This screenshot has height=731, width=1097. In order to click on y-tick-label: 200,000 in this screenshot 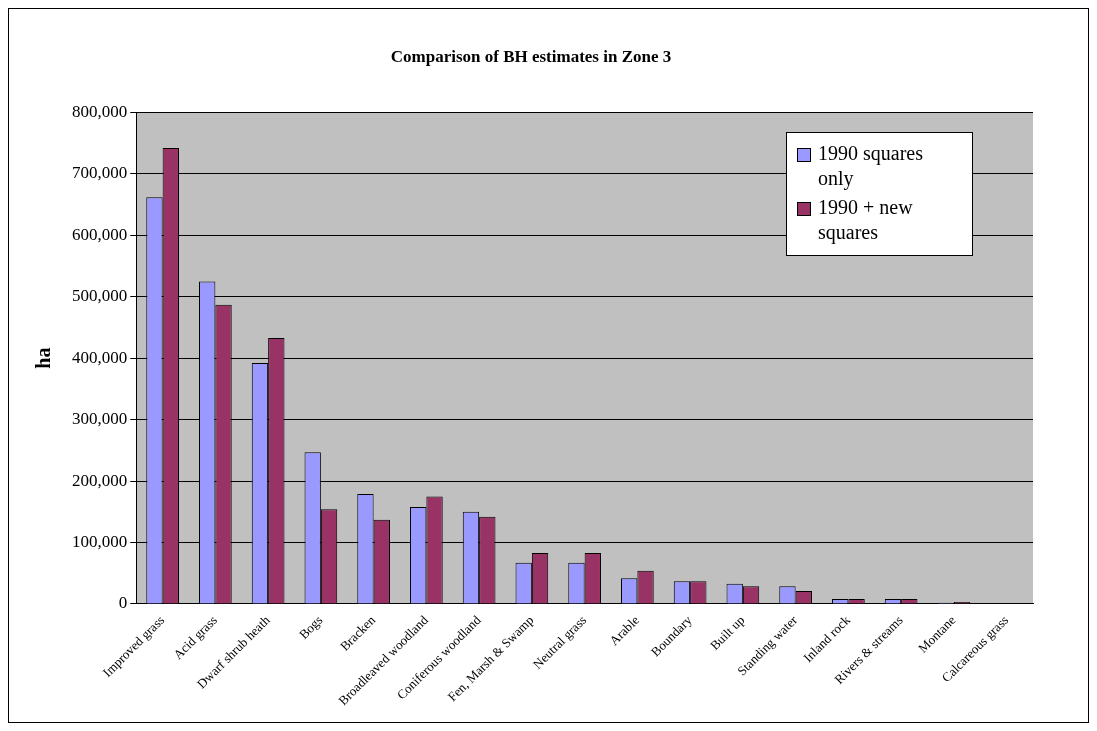, I will do `click(100, 480)`.